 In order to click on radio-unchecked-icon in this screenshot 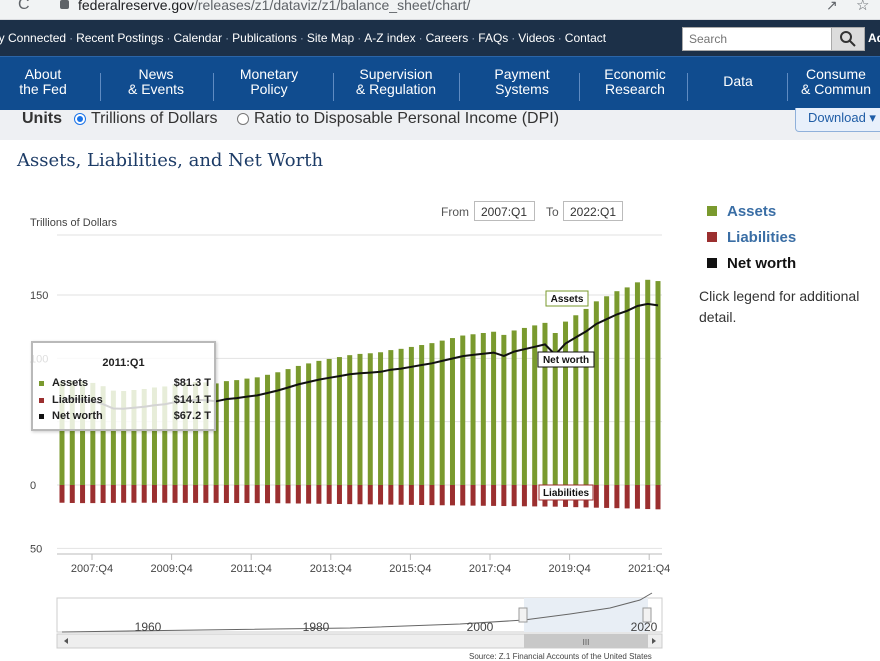, I will do `click(243, 119)`.